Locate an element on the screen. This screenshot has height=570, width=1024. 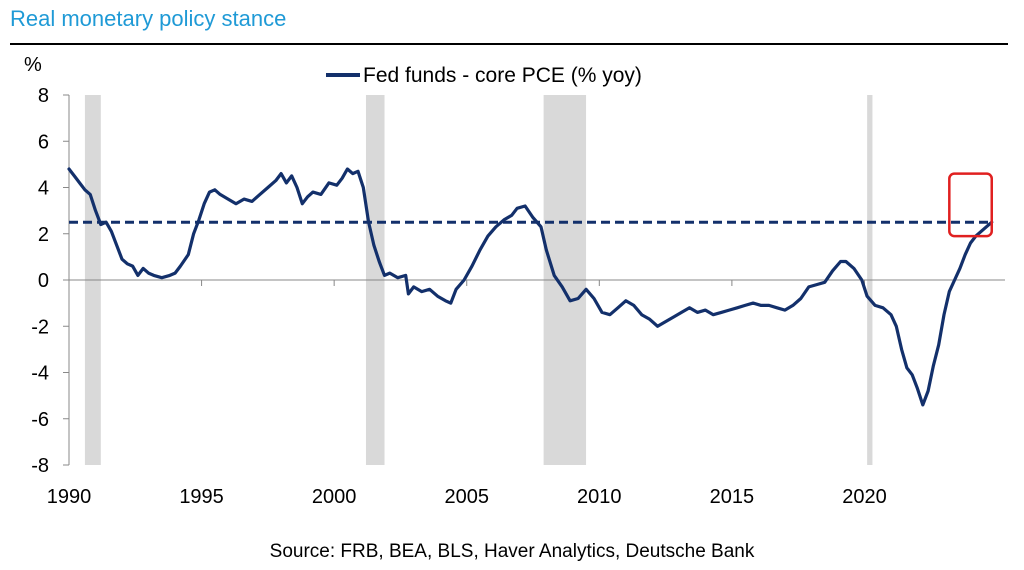
chart-title: Real monetary policy stance is located at coordinates (148, 18).